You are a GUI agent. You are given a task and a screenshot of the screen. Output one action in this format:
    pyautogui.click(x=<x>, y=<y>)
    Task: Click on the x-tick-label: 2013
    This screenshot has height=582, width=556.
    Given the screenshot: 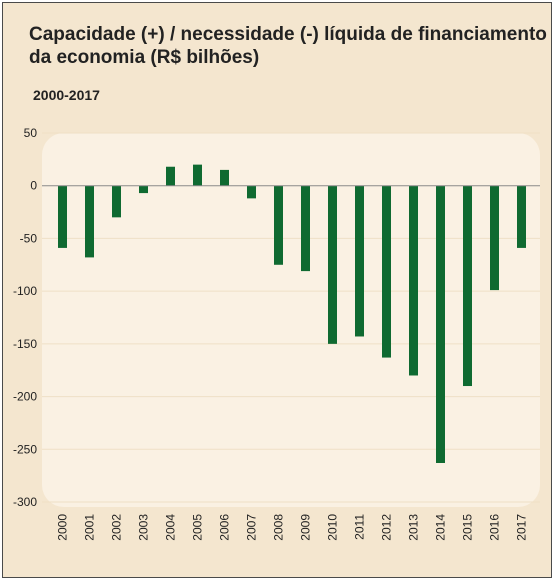 What is the action you would take?
    pyautogui.click(x=414, y=527)
    